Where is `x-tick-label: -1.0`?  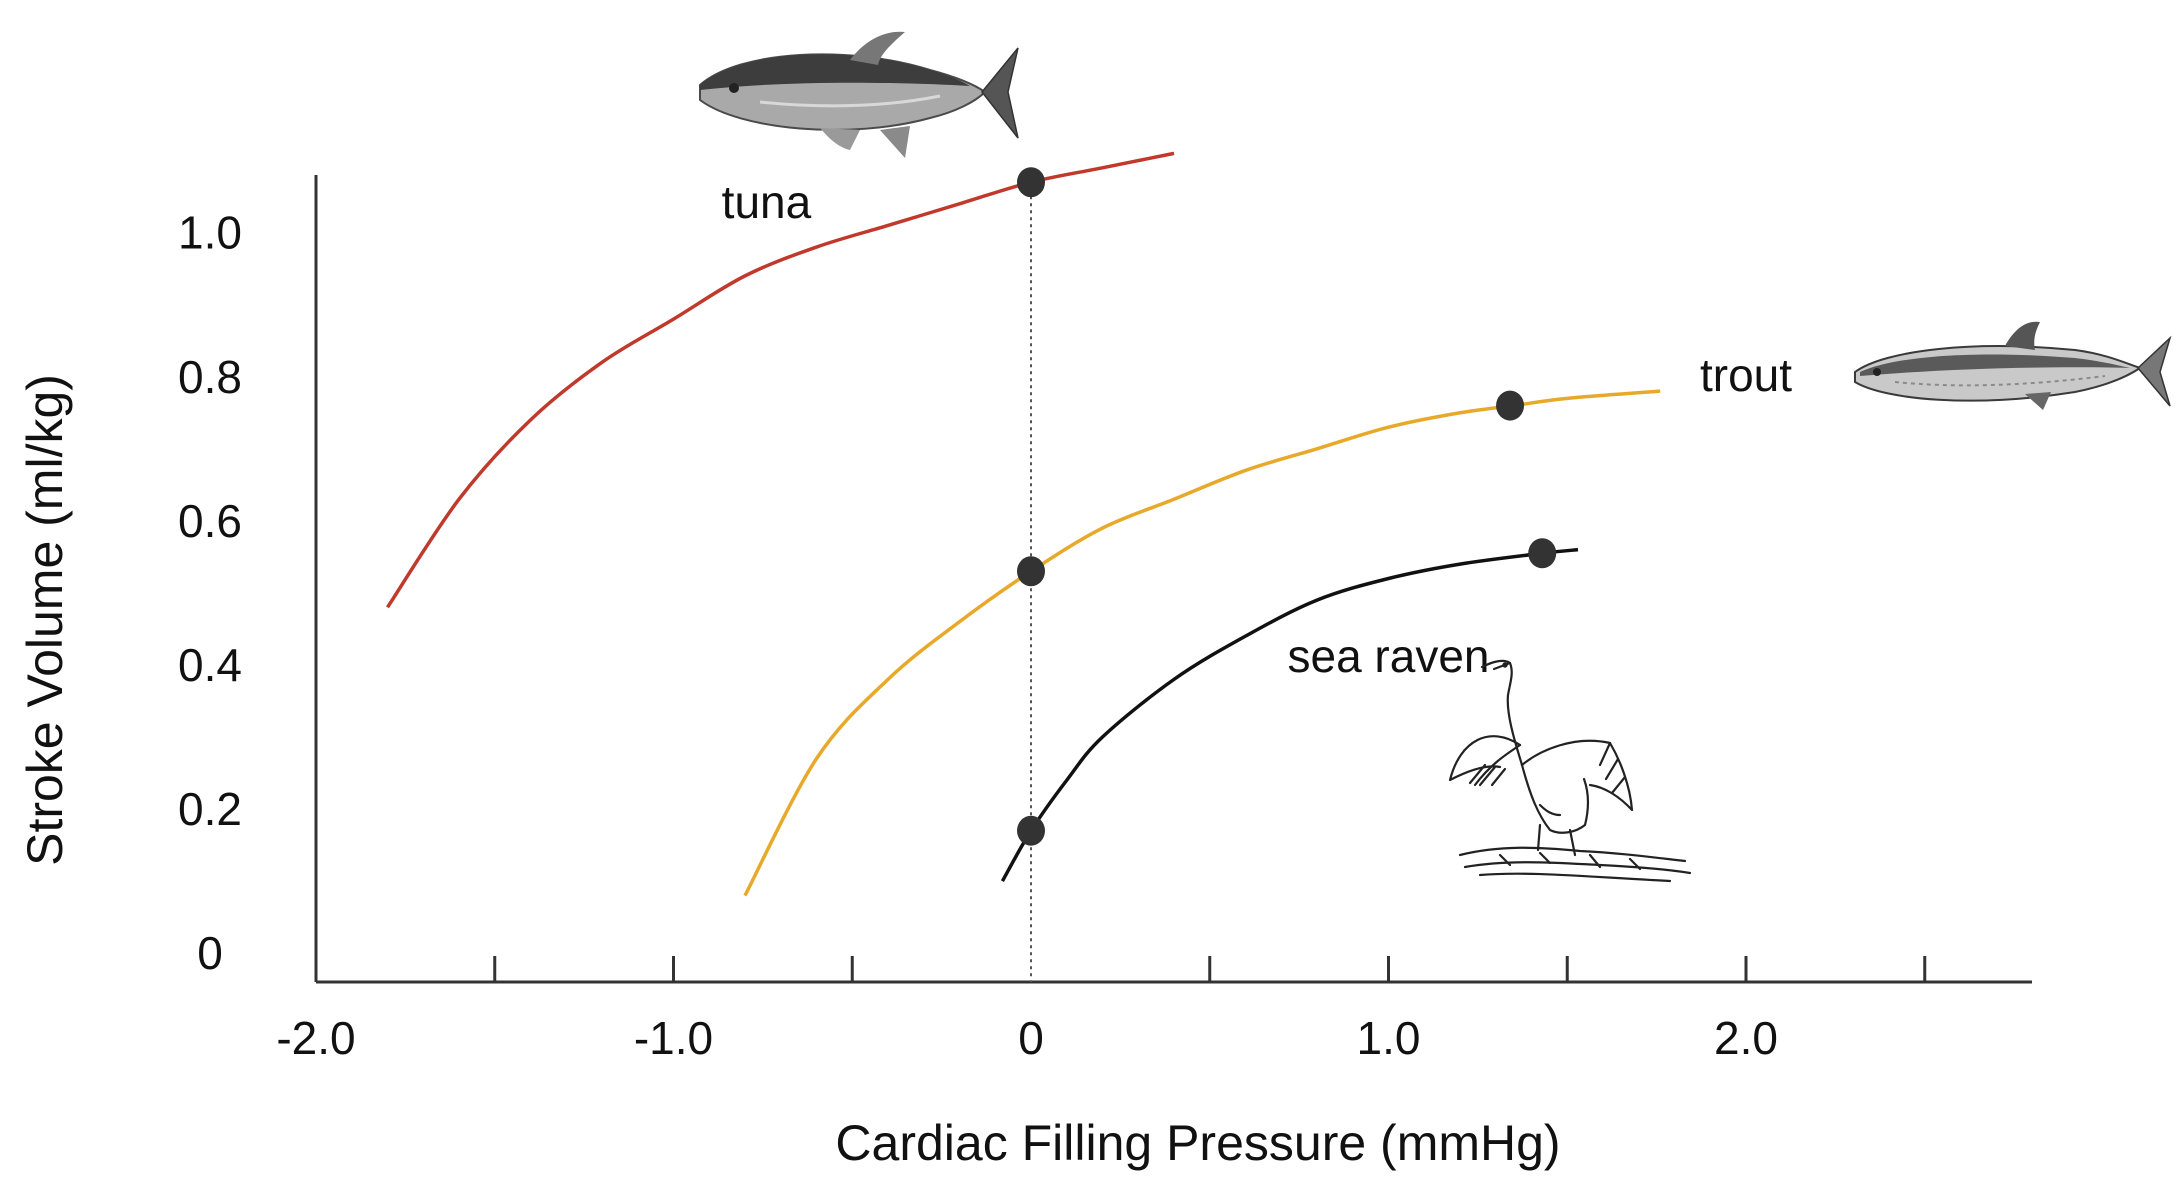 x-tick-label: -1.0 is located at coordinates (673, 1038).